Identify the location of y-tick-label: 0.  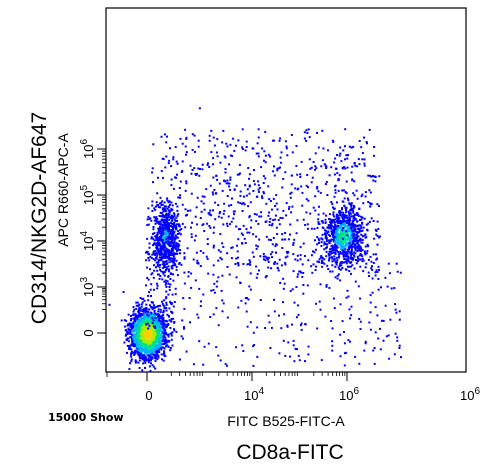
(88, 332).